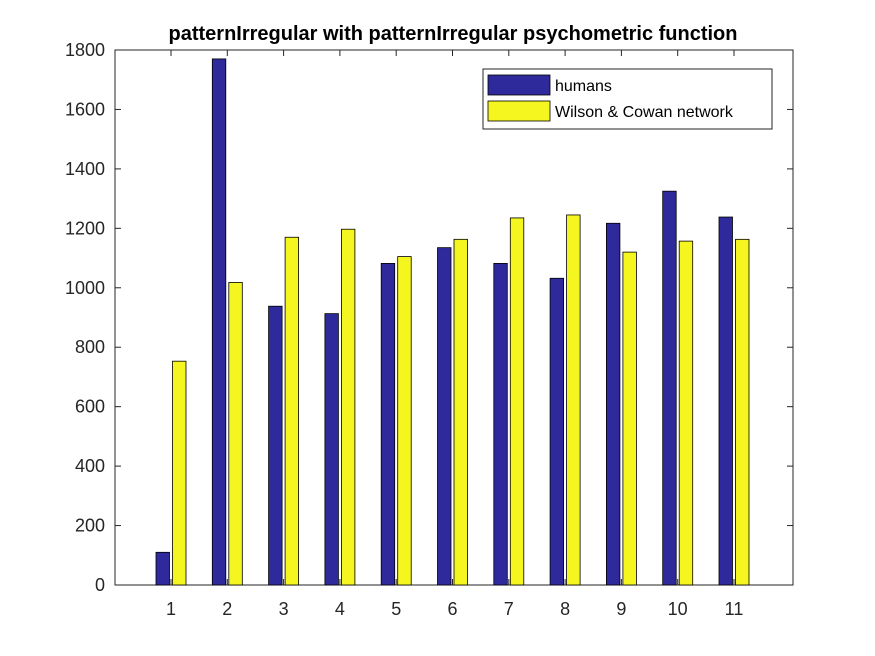  Describe the element at coordinates (627, 99) in the screenshot. I see `legend: humans Wilson & Cowan network` at that location.